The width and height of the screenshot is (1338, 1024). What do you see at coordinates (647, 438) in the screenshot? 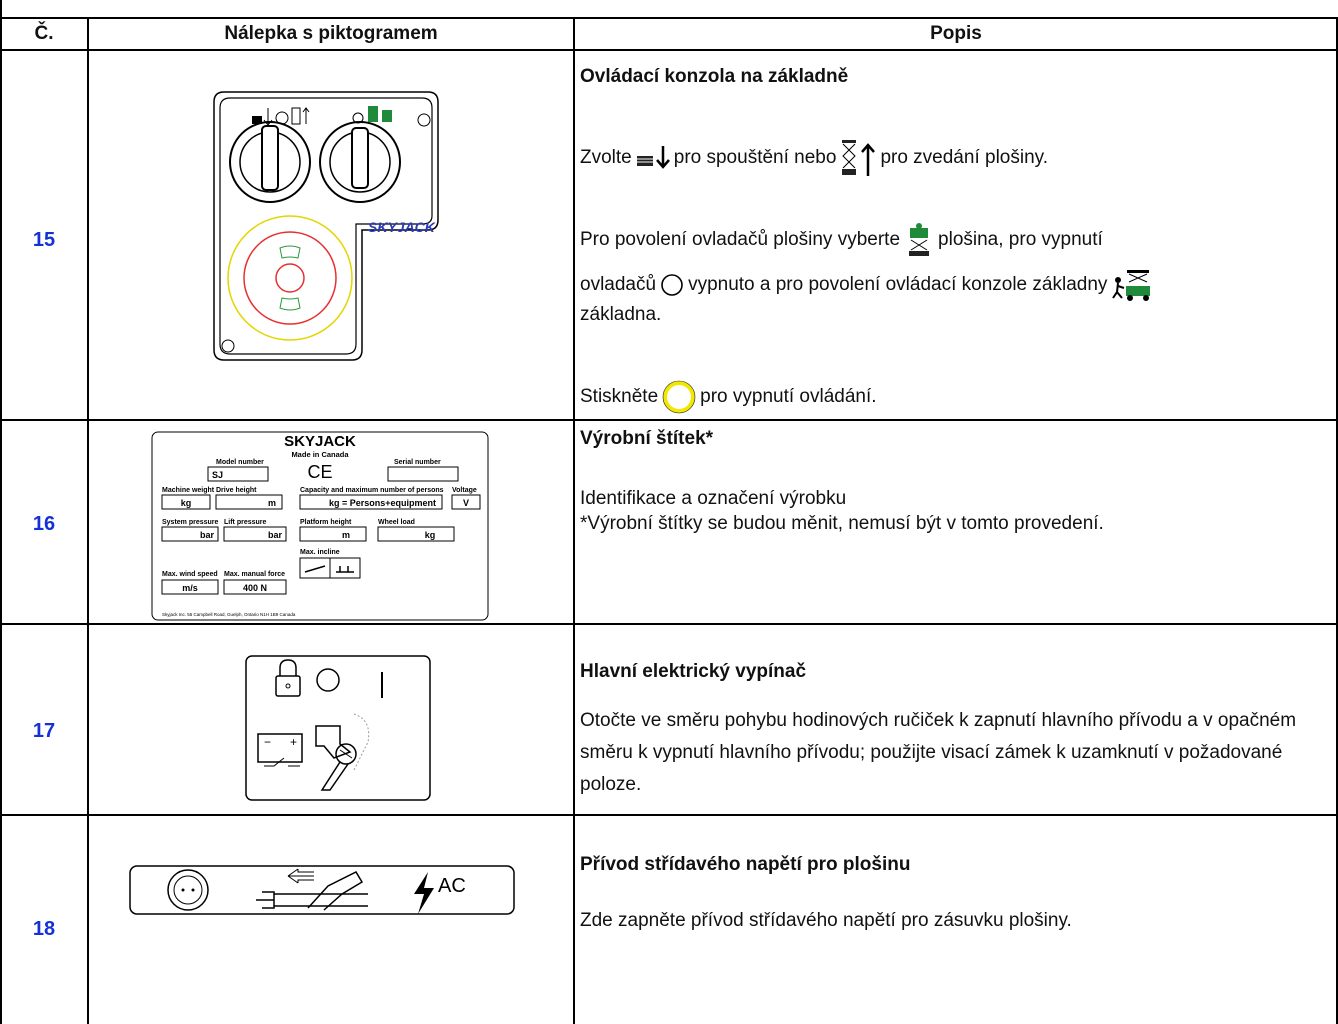
I see `row-title: Výrobní štítek*` at bounding box center [647, 438].